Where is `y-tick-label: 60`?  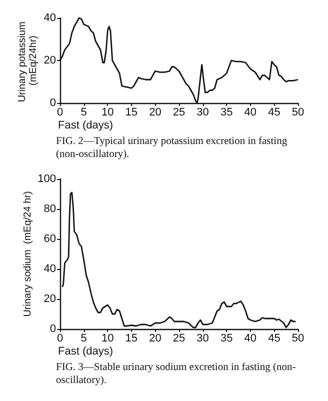
y-tick-label: 60 is located at coordinates (50, 239).